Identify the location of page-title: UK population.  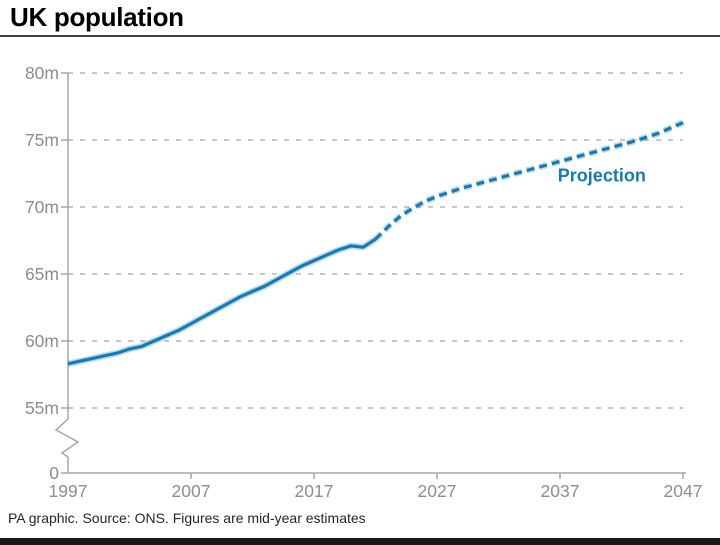
(97, 17).